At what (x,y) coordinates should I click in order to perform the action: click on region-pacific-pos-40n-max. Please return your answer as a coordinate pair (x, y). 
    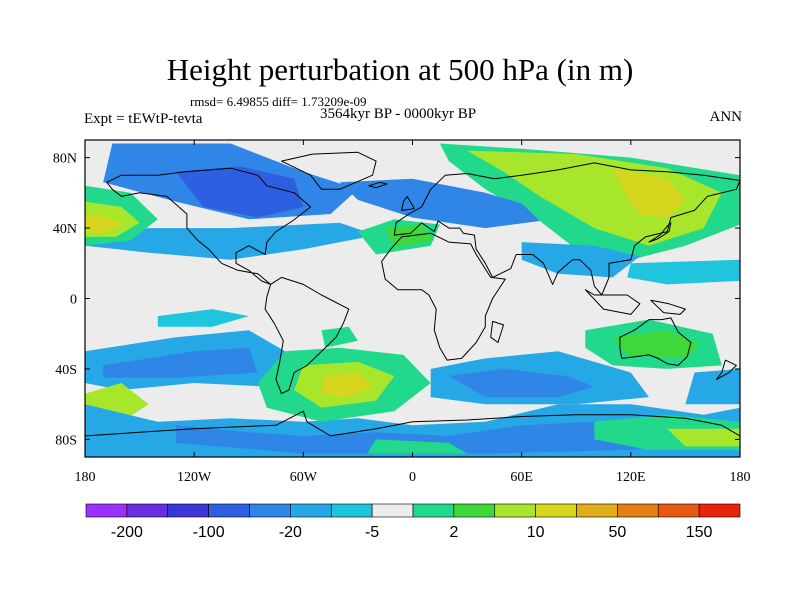
    Looking at the image, I should click on (103, 224).